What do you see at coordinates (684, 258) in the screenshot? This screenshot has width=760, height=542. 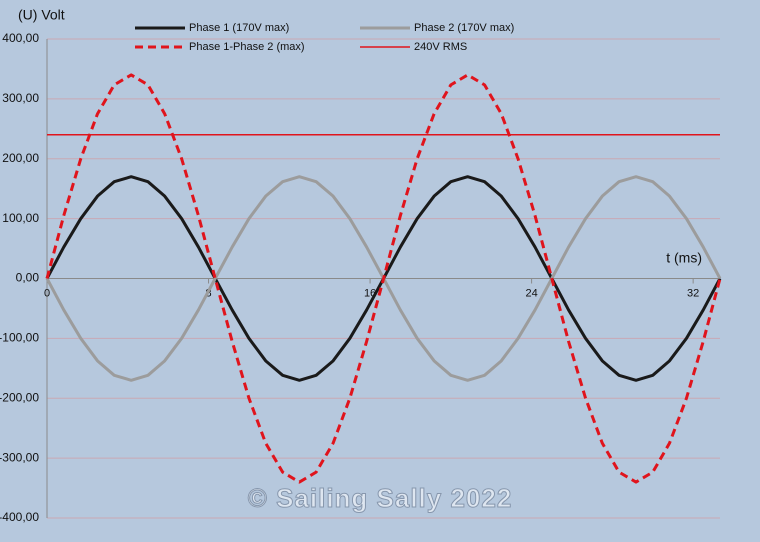 I see `x-axis-label: t (ms)` at bounding box center [684, 258].